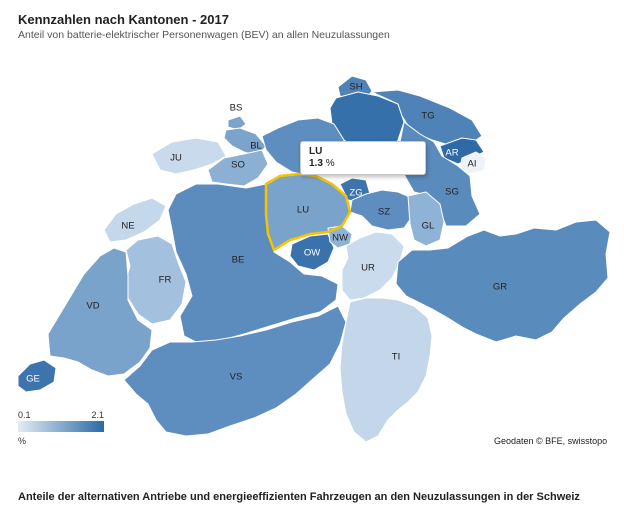 Image resolution: width=624 pixels, height=523 pixels. What do you see at coordinates (427, 116) in the screenshot?
I see `canton-label-tg: TG` at bounding box center [427, 116].